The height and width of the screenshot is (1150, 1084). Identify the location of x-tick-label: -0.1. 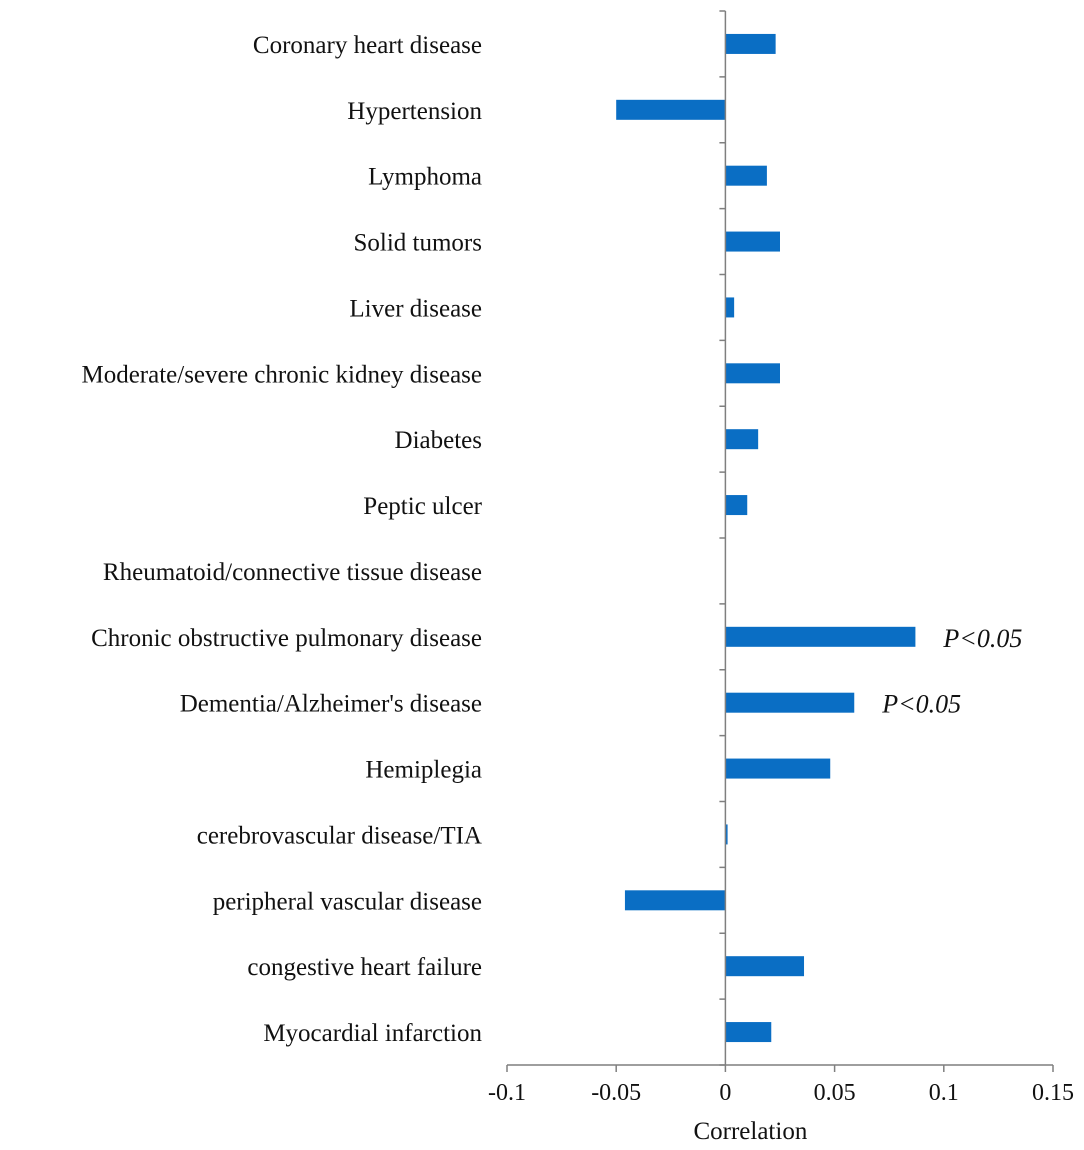
(507, 1093).